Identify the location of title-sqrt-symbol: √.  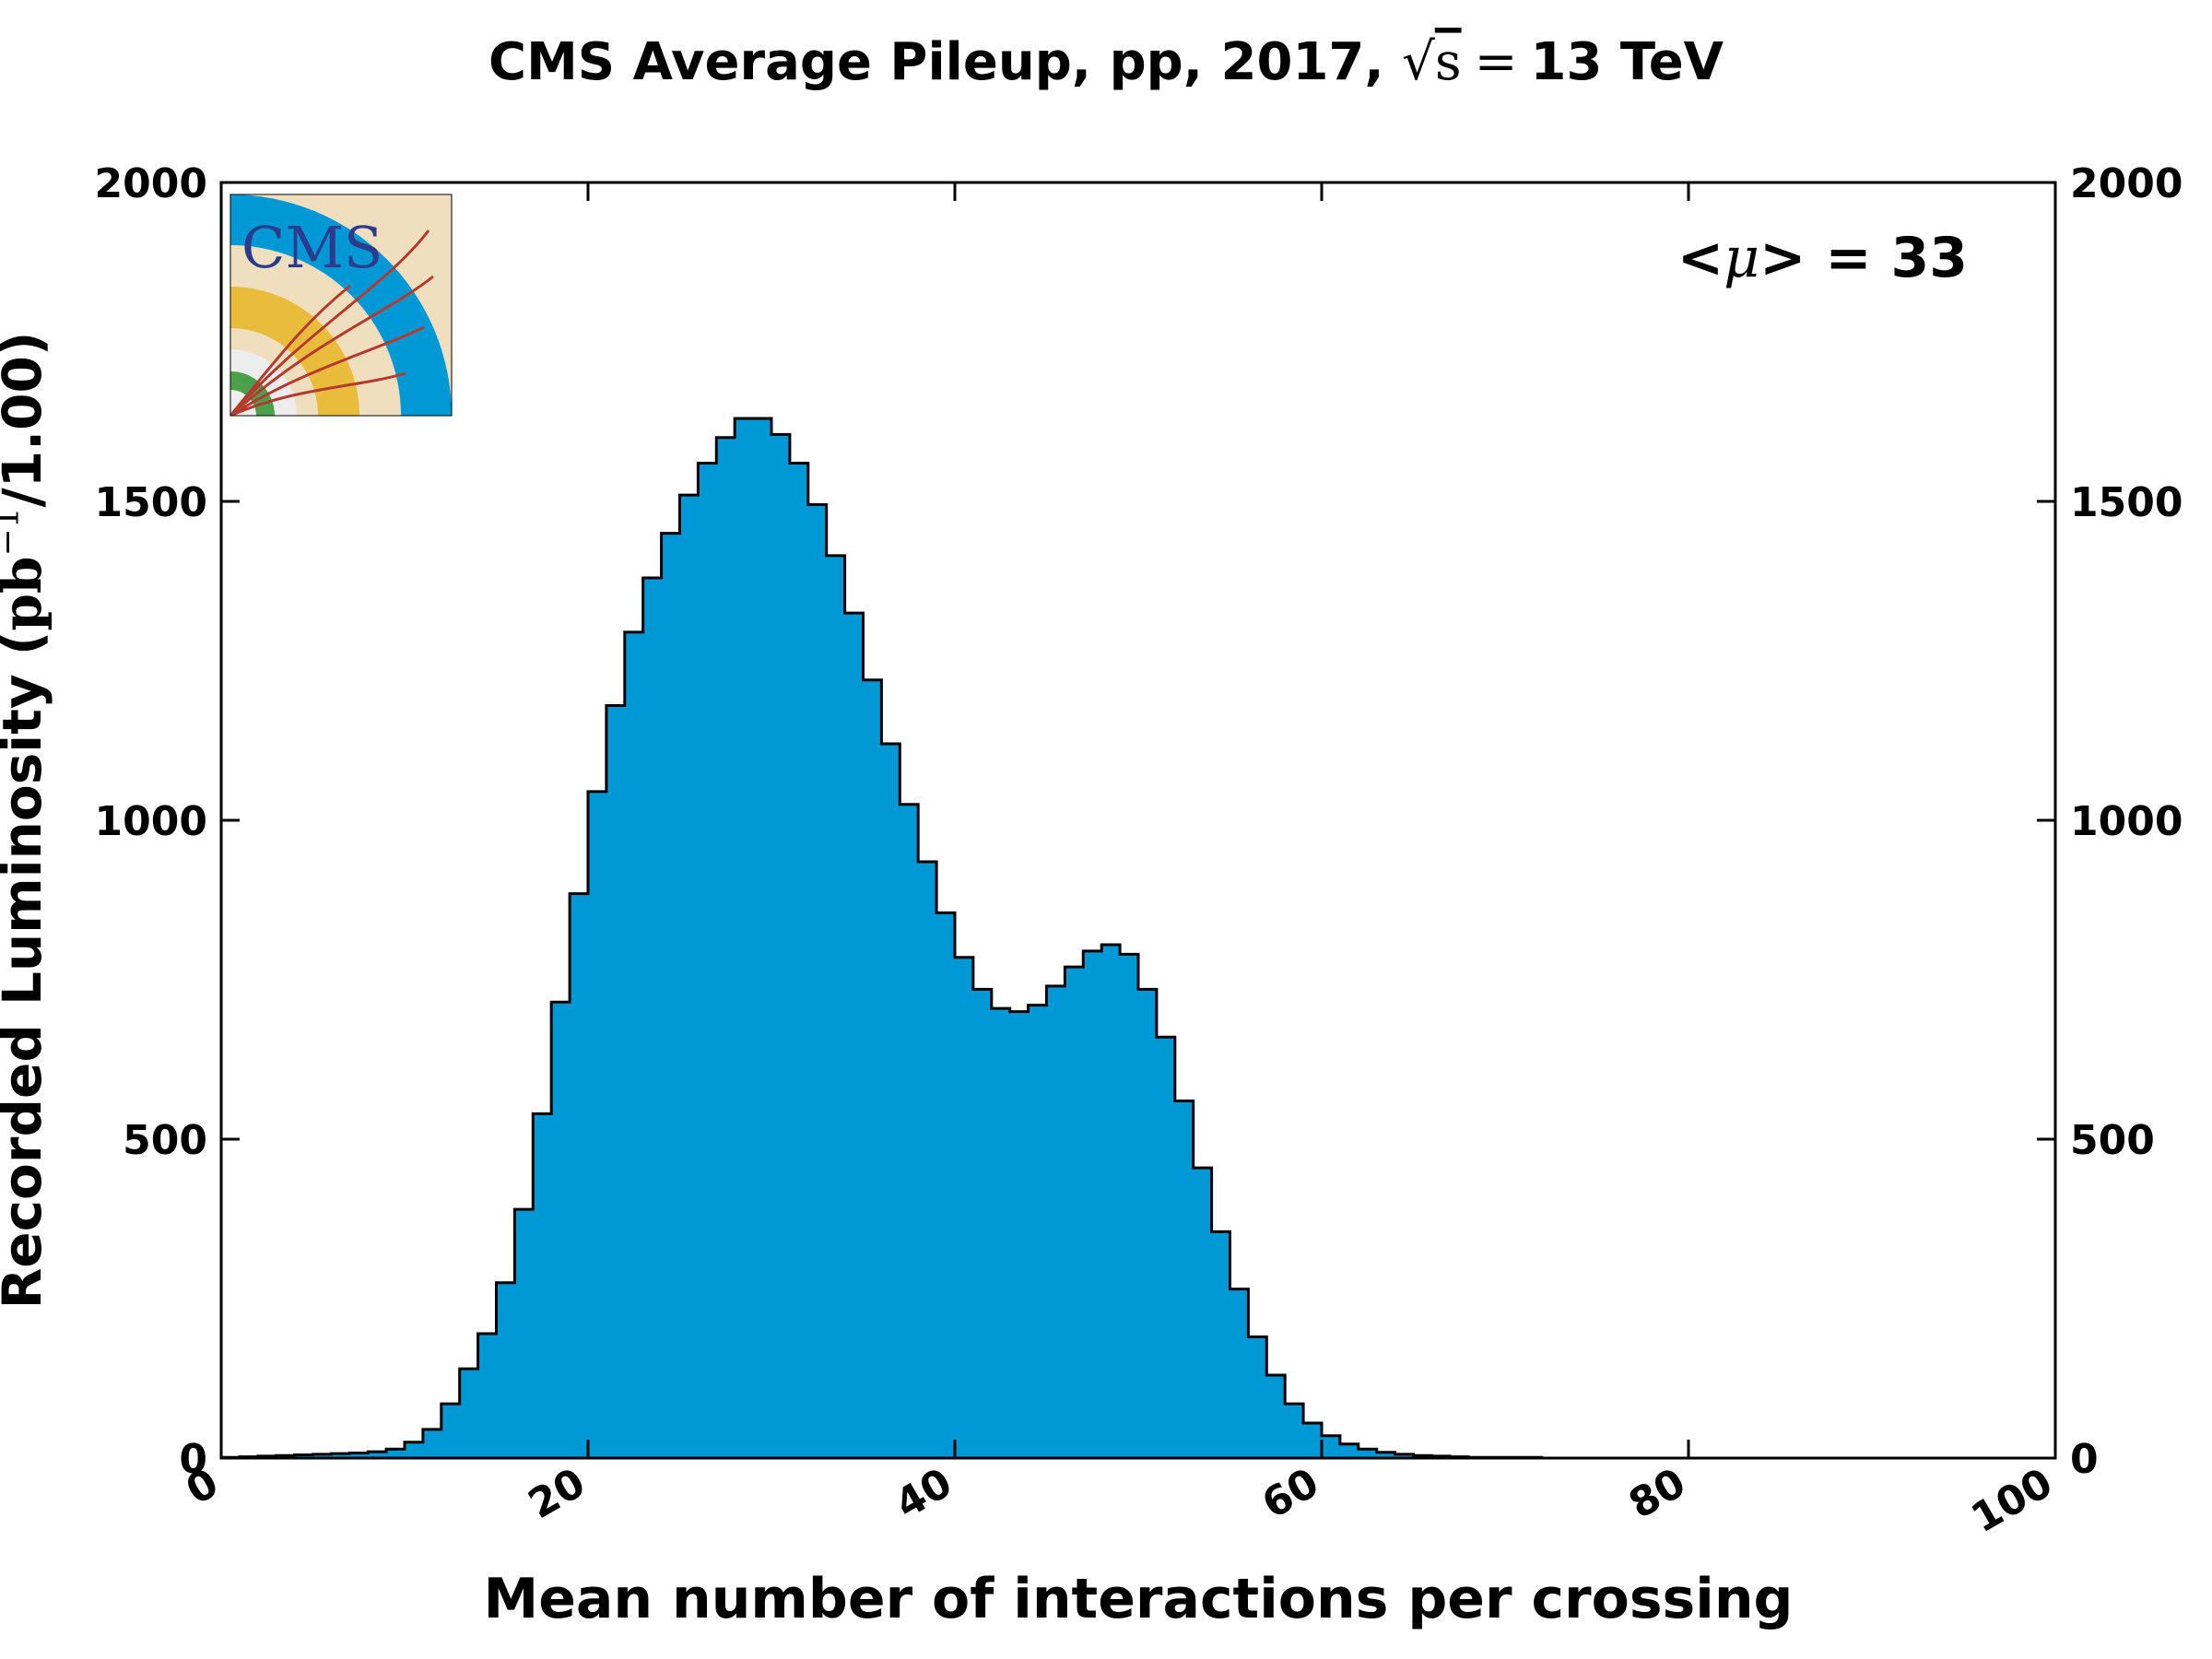
(1418, 62).